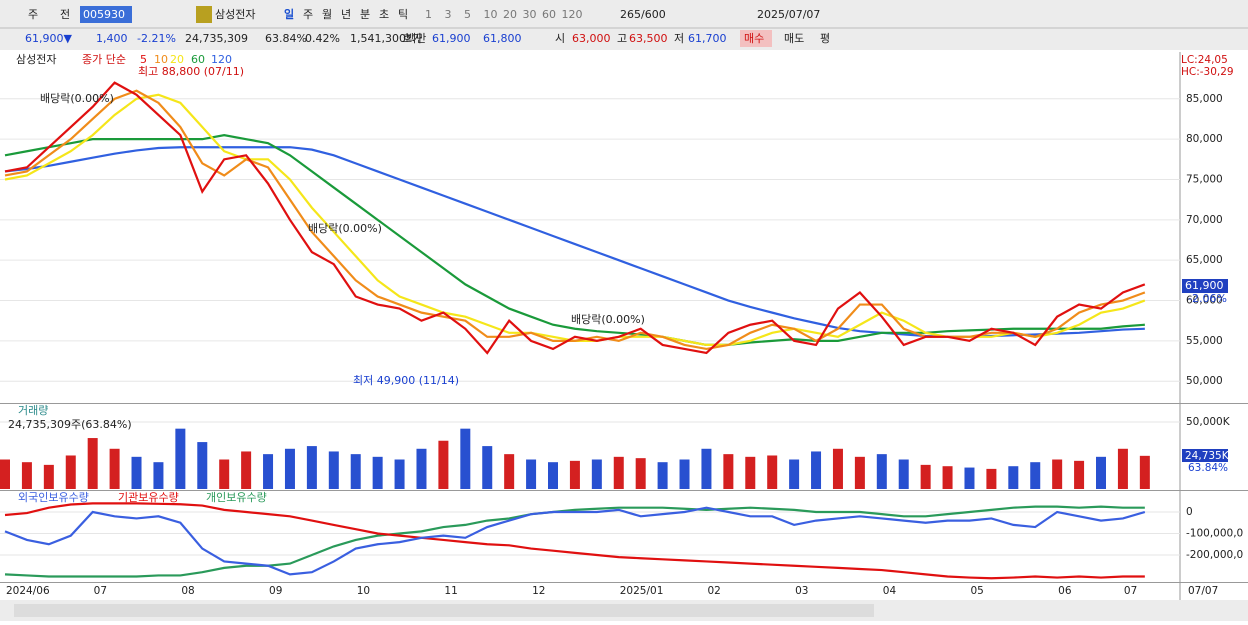 The width and height of the screenshot is (1248, 625). I want to click on legend-entry: 120, so click(221, 59).